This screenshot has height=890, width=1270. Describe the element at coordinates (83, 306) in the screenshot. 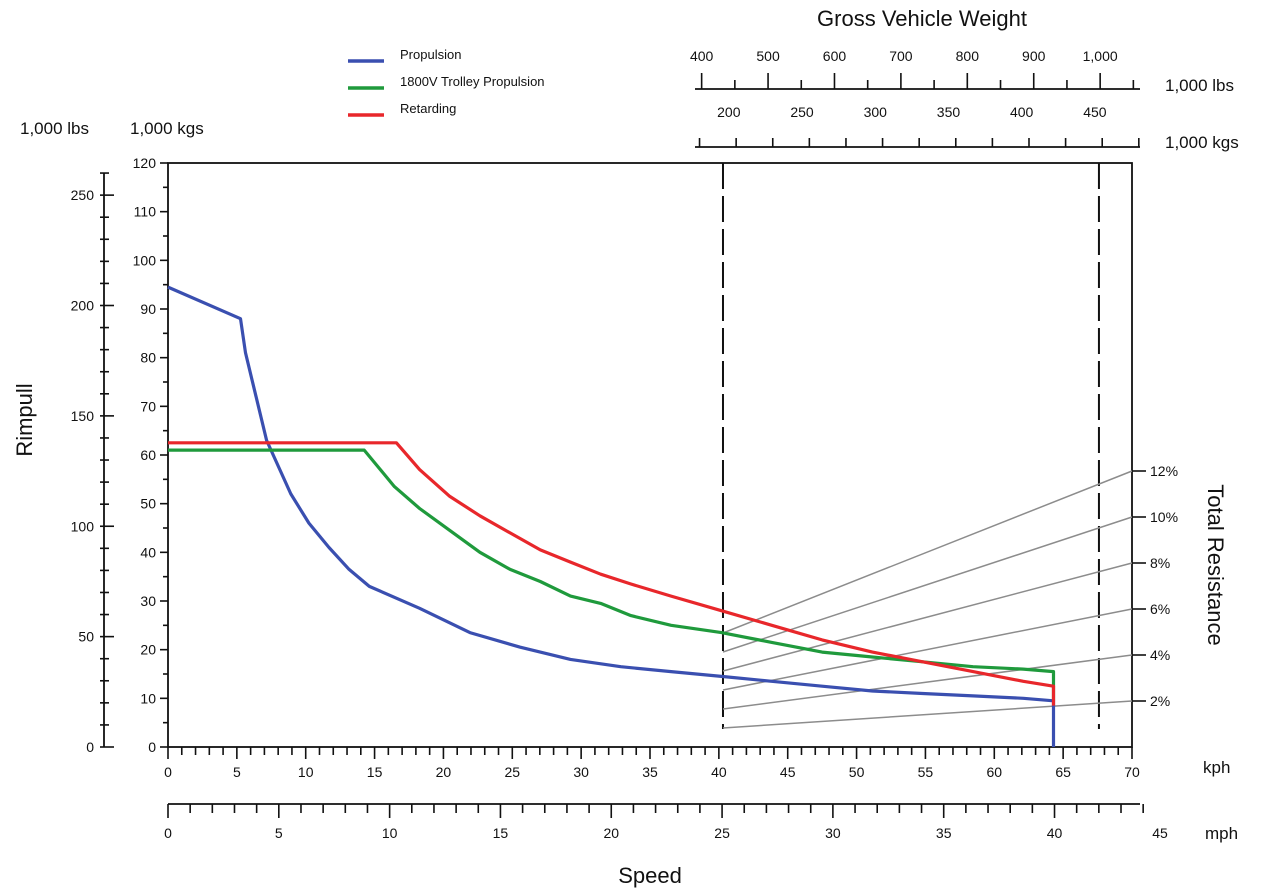

I see `y-tick-label-lbs: 200` at that location.